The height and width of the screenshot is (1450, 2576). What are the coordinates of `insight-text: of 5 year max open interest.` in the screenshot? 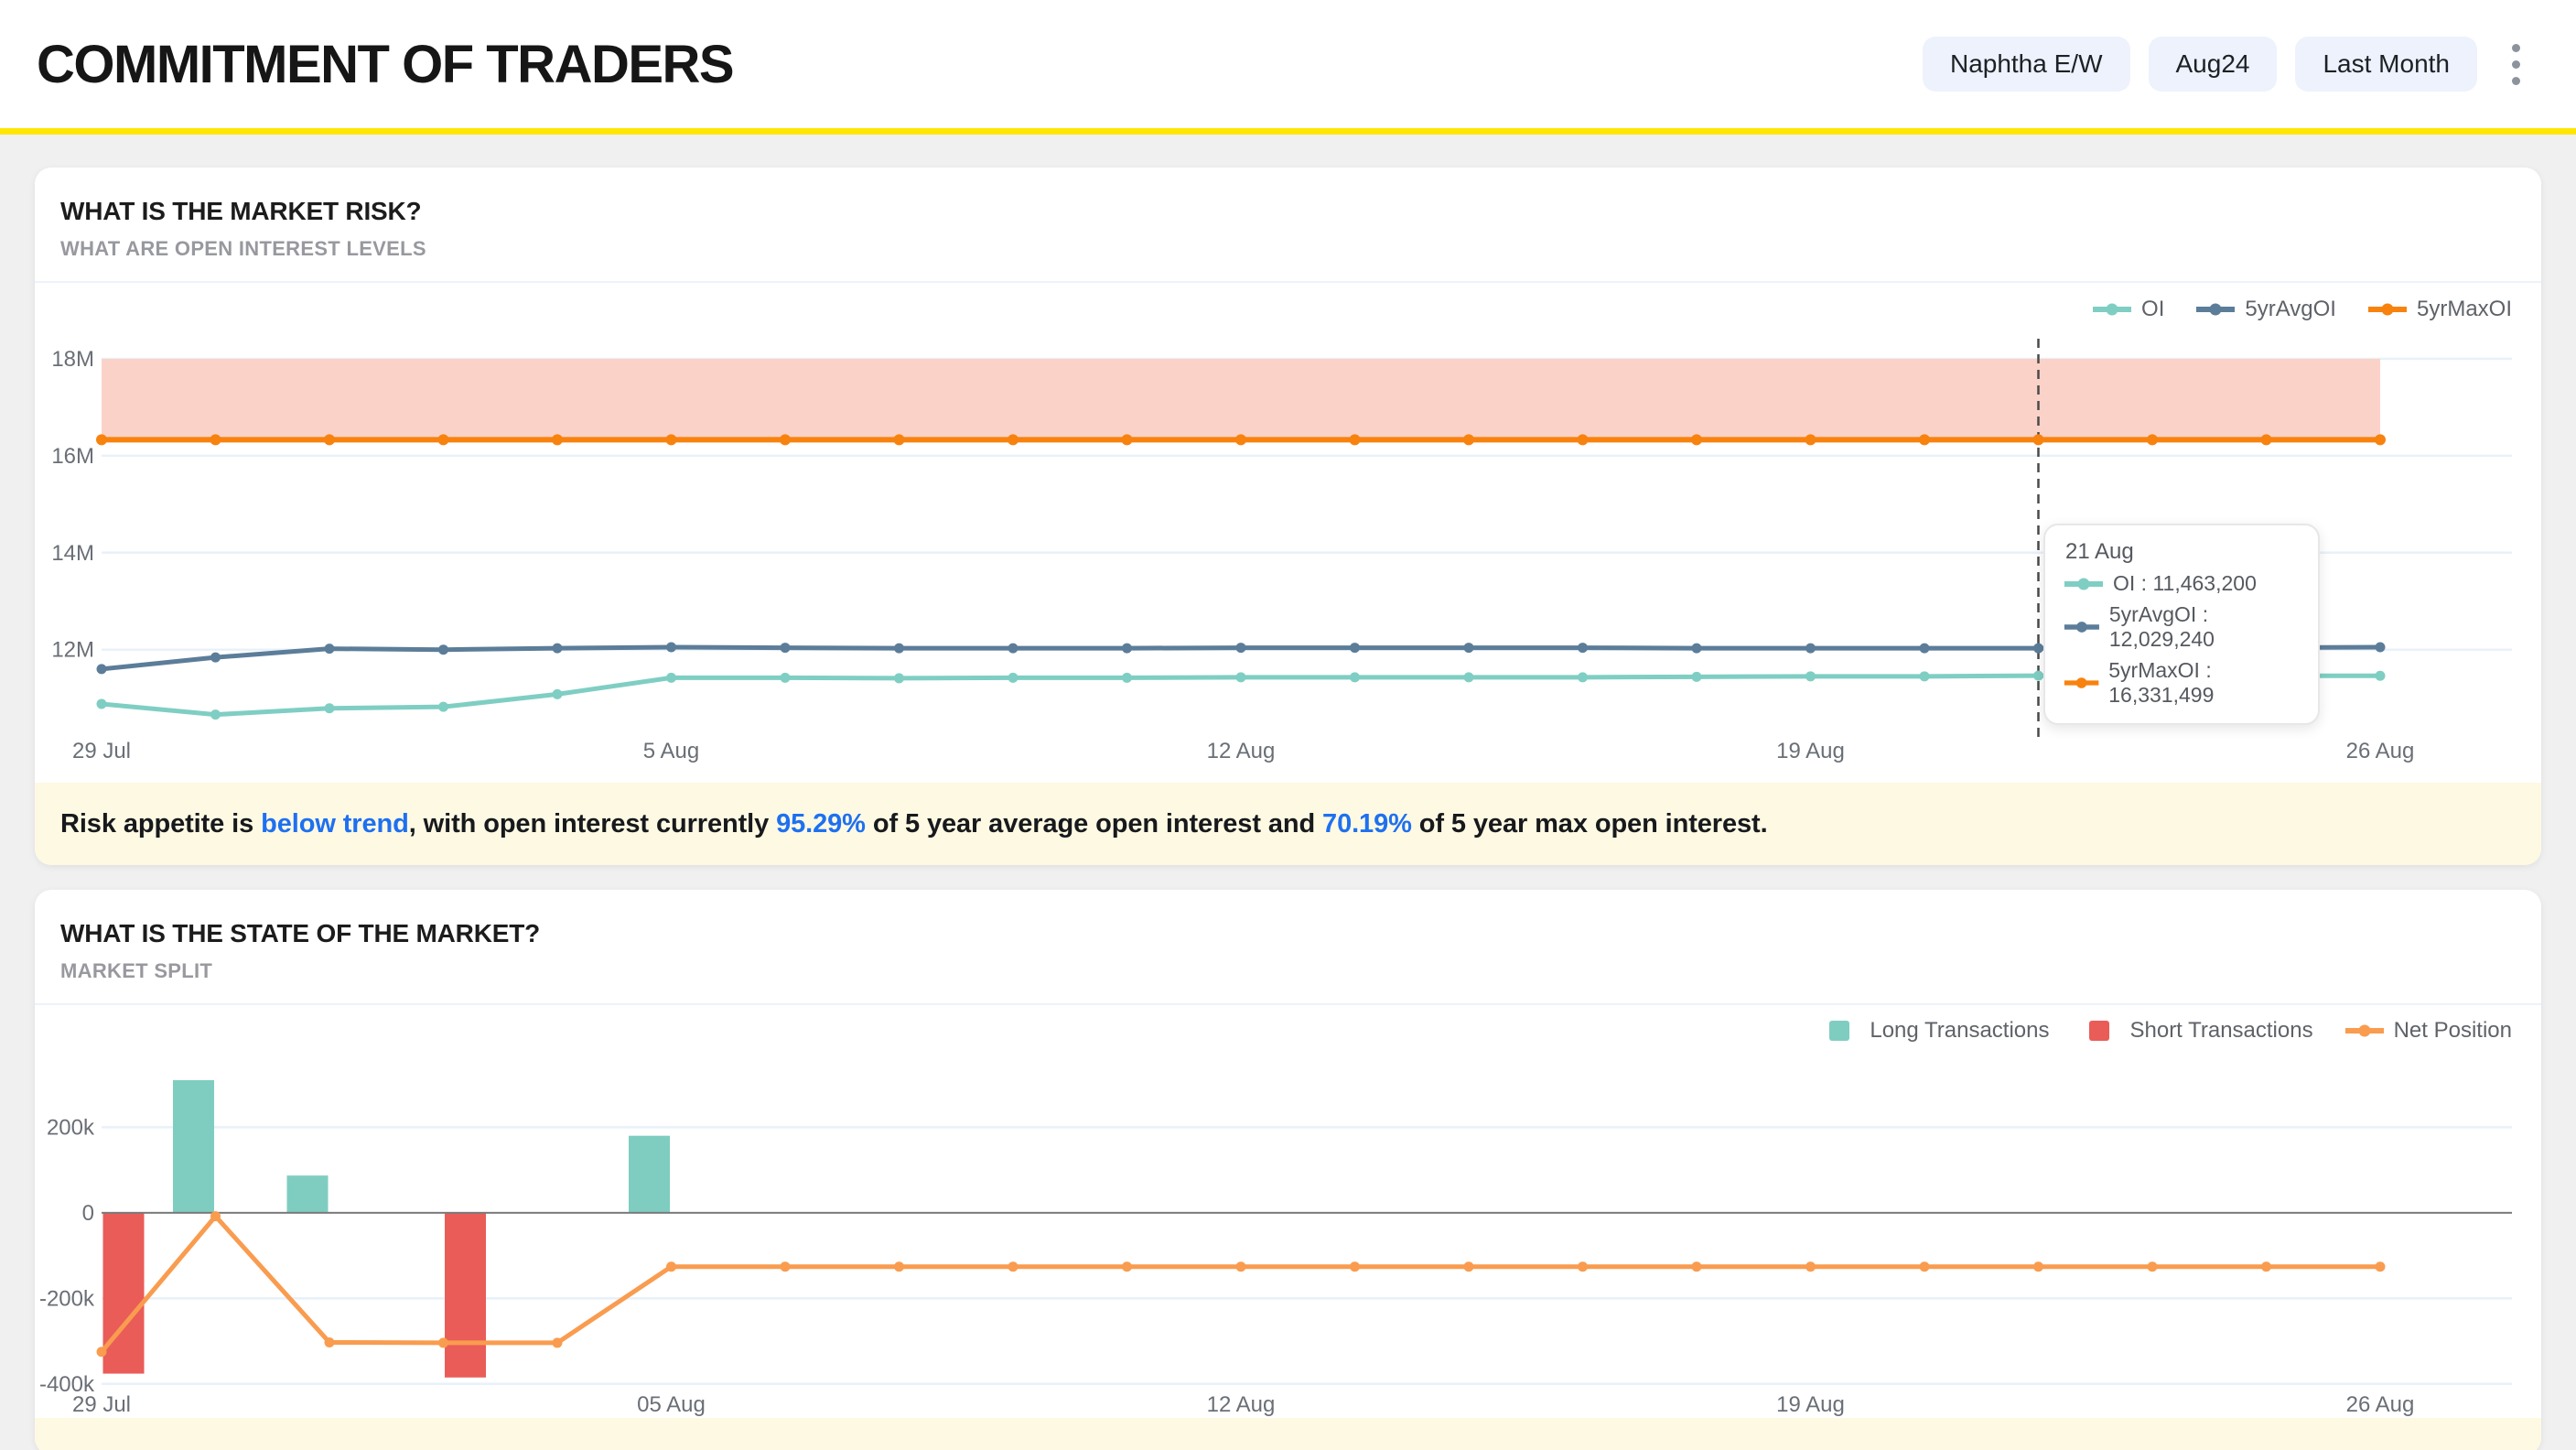 It's located at (1589, 823).